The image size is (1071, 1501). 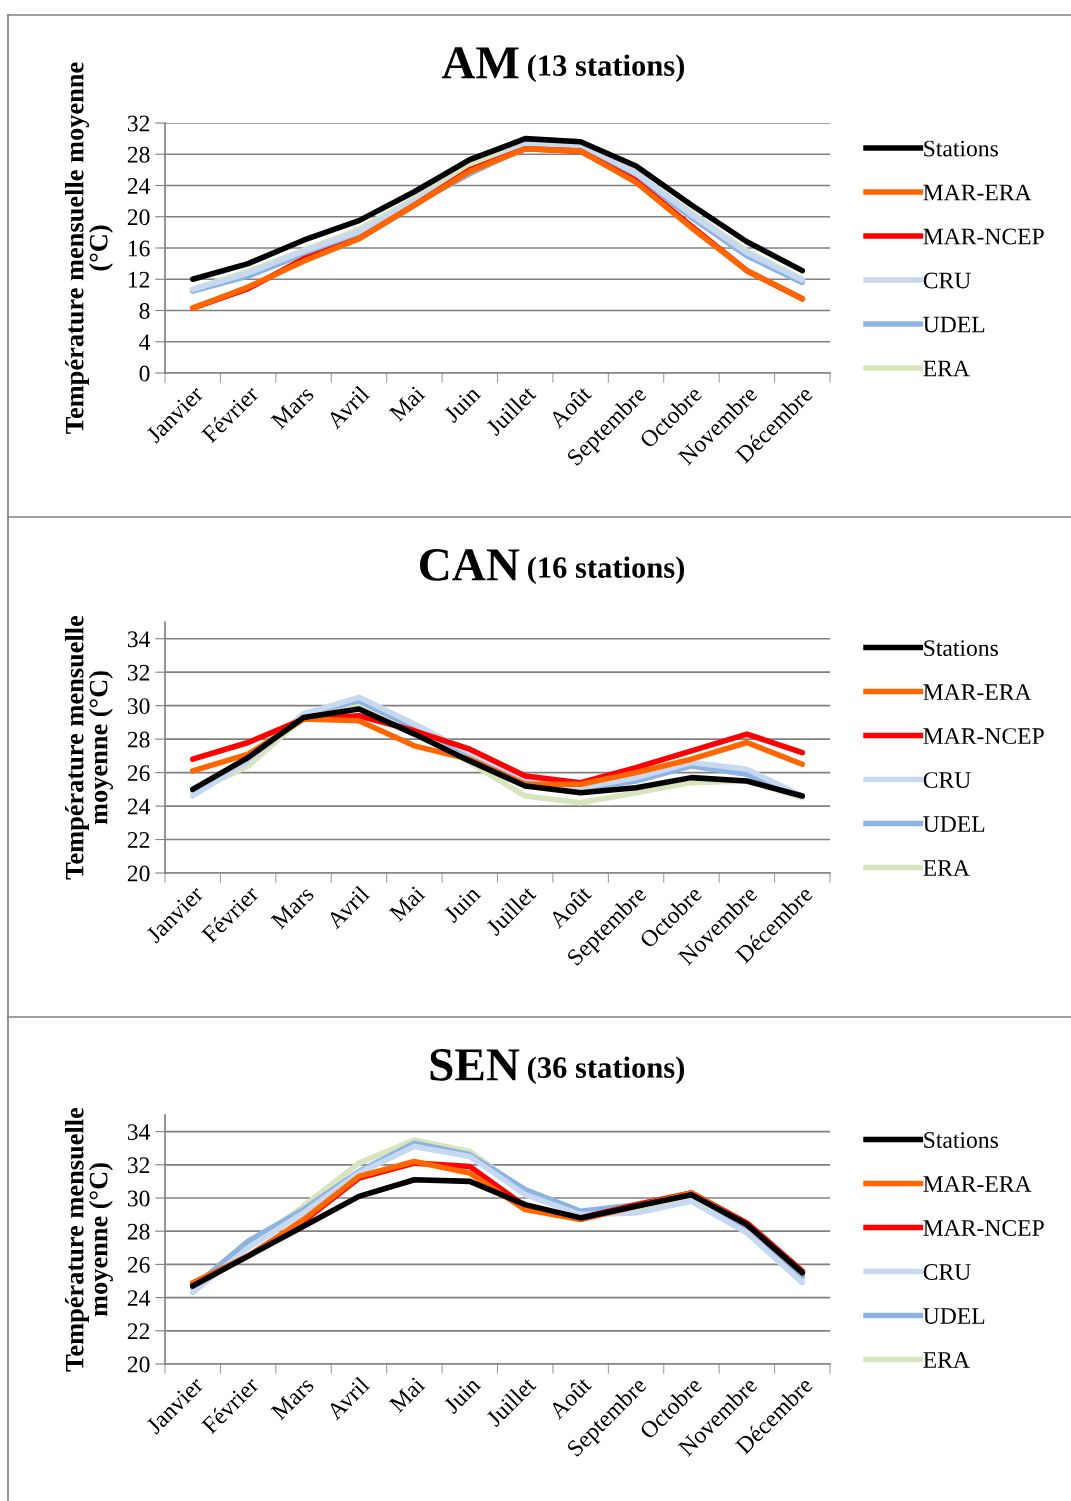 I want to click on y-tick-label: 8, so click(x=144, y=310).